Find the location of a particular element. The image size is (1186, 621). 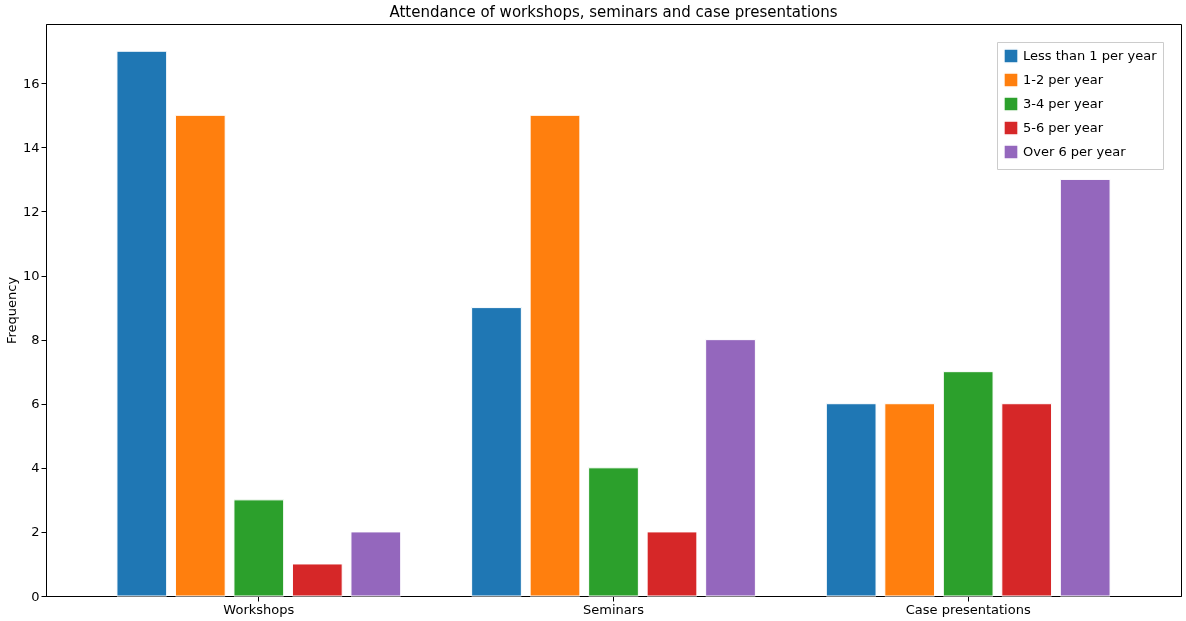

y-tick-label: 0 is located at coordinates (35, 596).